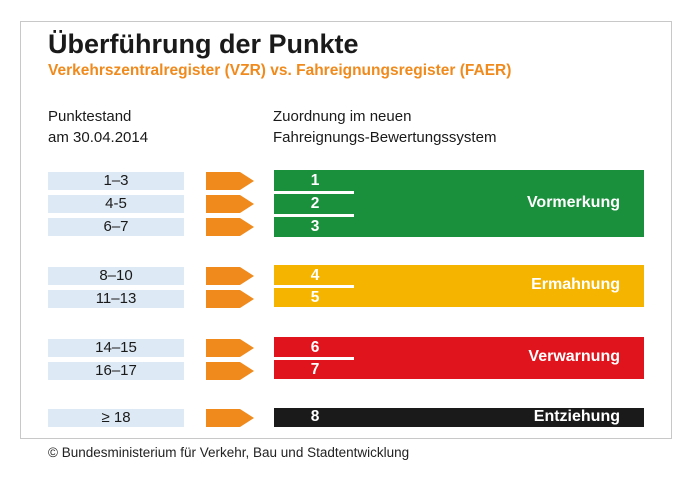 This screenshot has width=696, height=482. What do you see at coordinates (98, 127) in the screenshot?
I see `left-column-header: Punktestand am 30.04.2014` at bounding box center [98, 127].